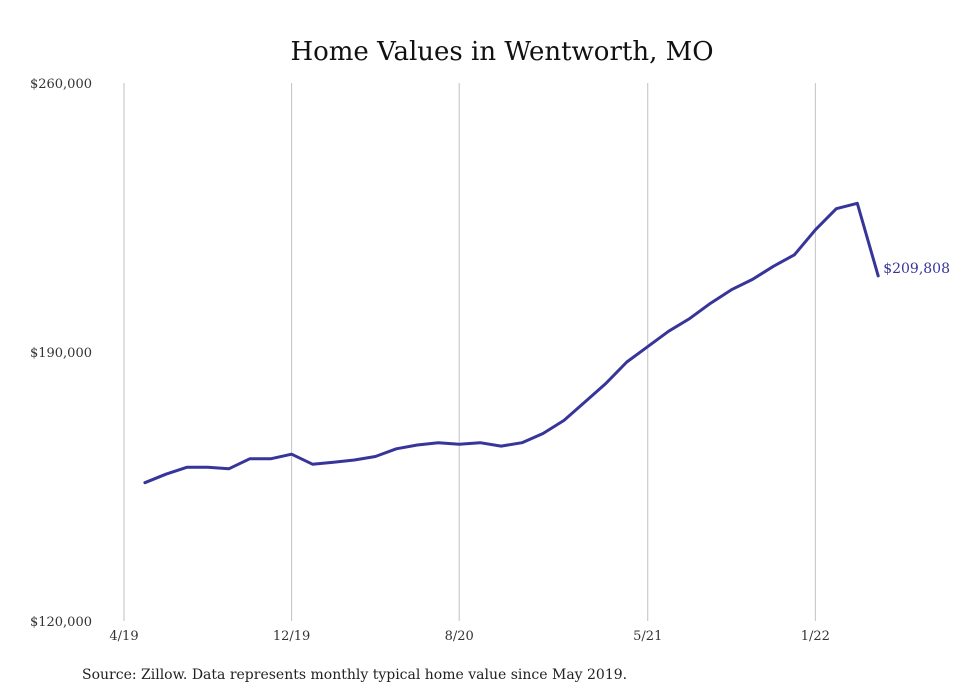  I want to click on x-tick-label: 1/22, so click(815, 636).